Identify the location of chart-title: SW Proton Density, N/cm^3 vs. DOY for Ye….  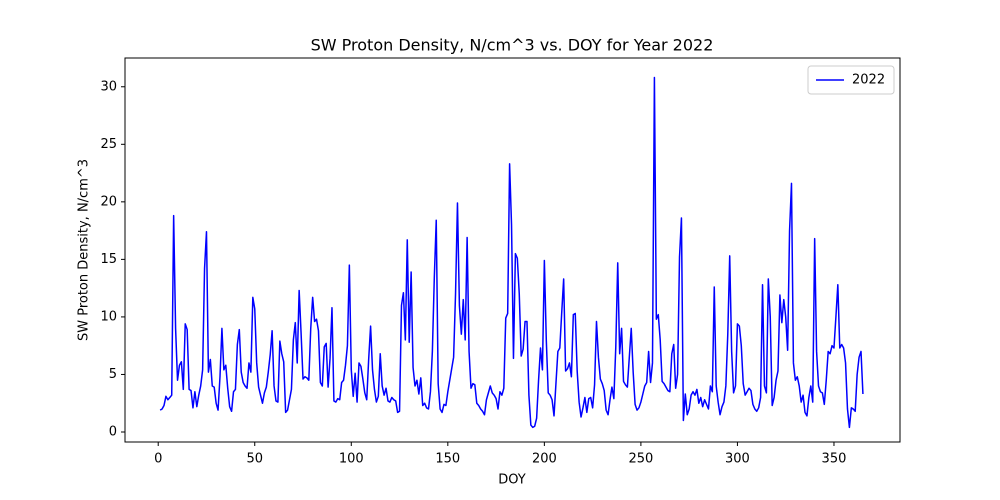
(512, 45).